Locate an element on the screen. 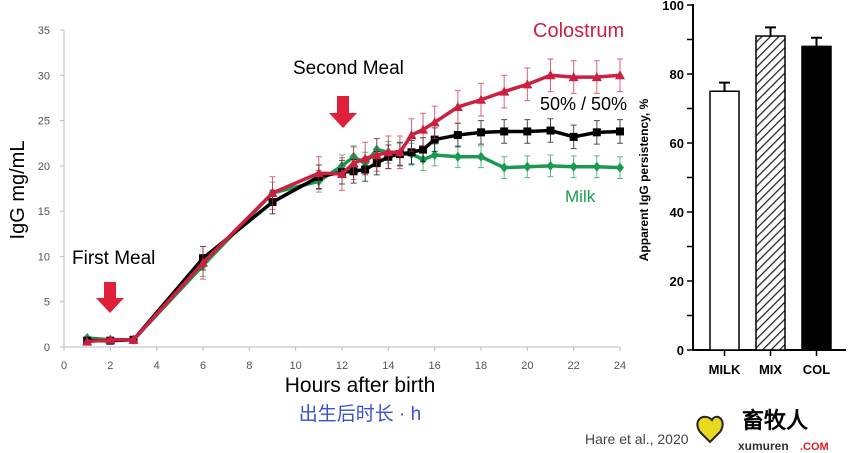  y-tick-label: 0 is located at coordinates (47, 348).